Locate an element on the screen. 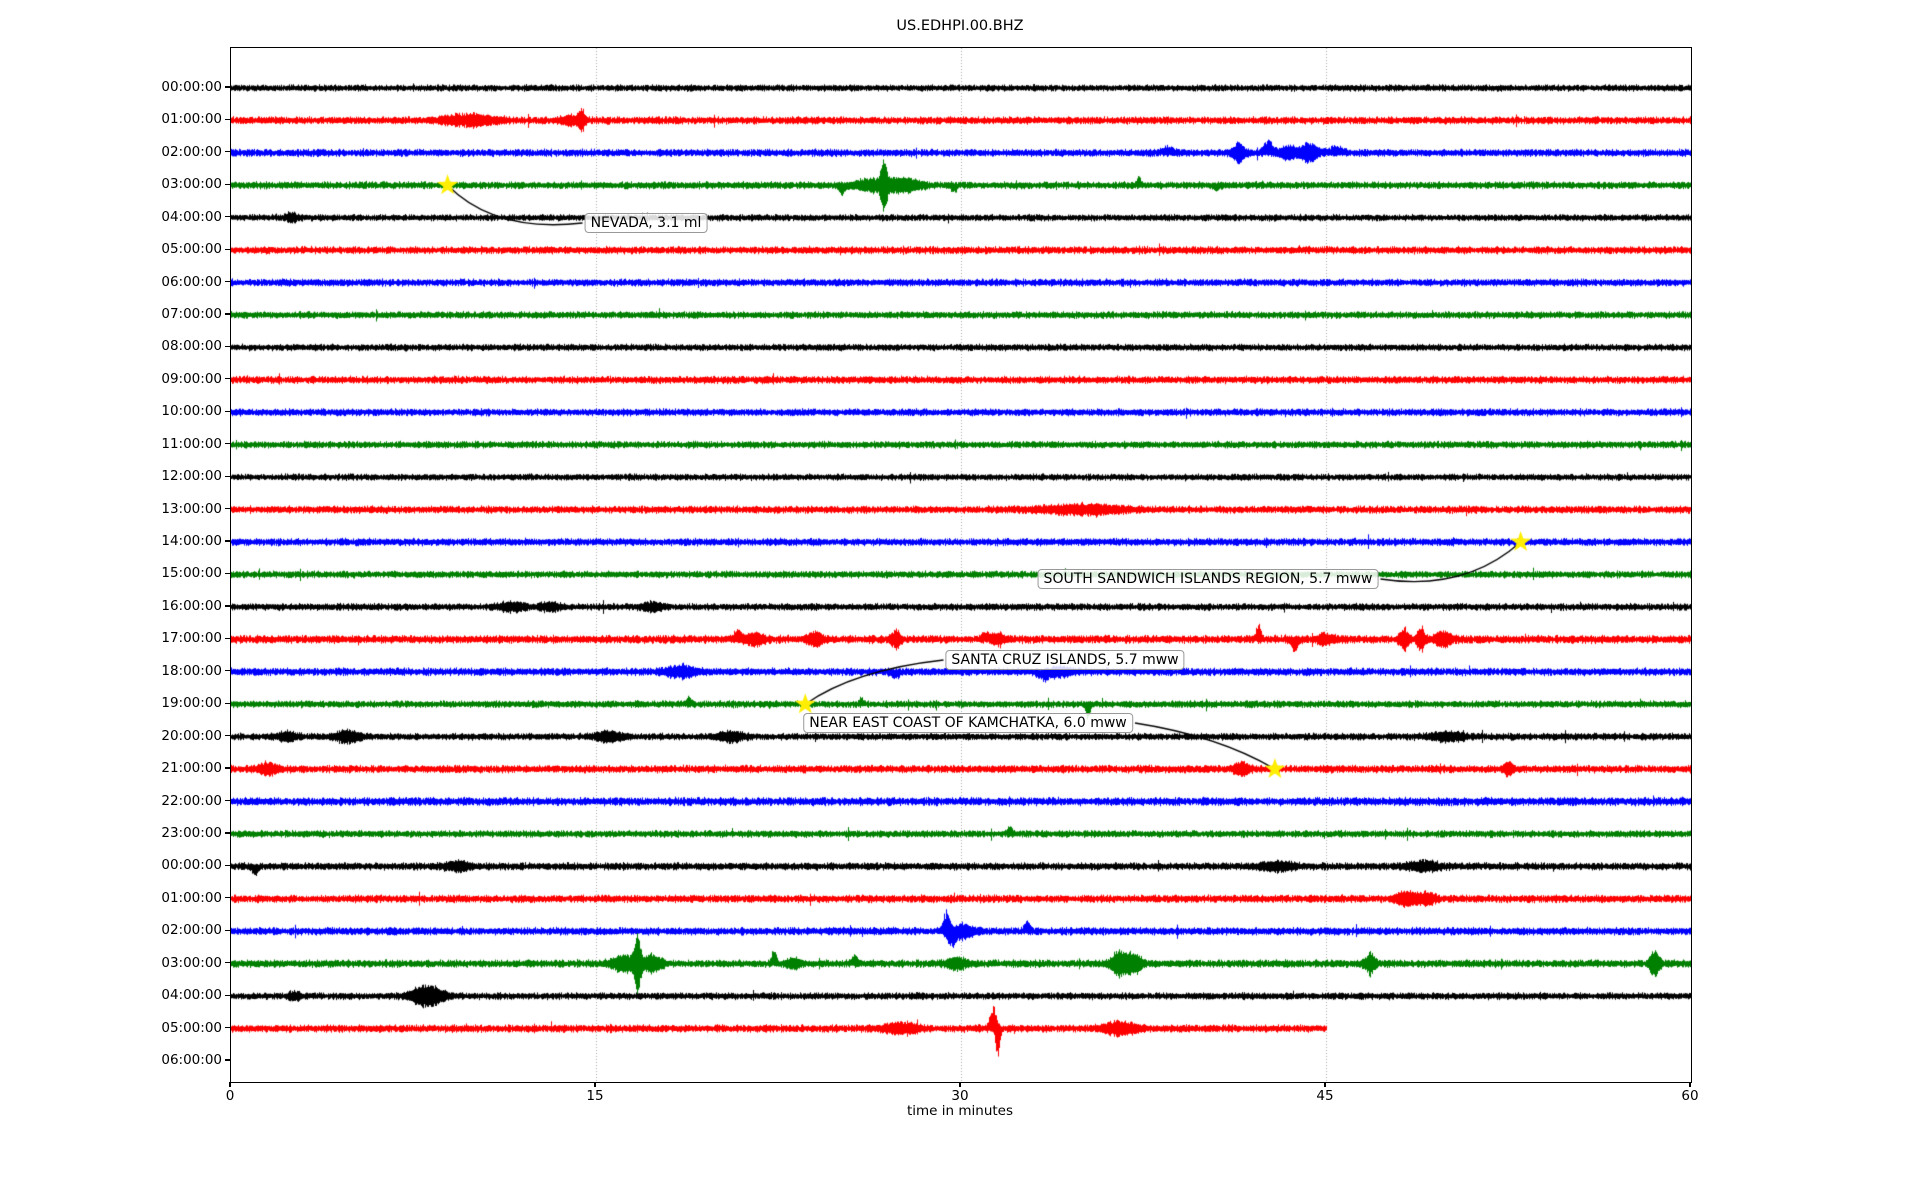 This screenshot has width=1920, height=1200. y-tick-label: 18:00:00 is located at coordinates (191, 670).